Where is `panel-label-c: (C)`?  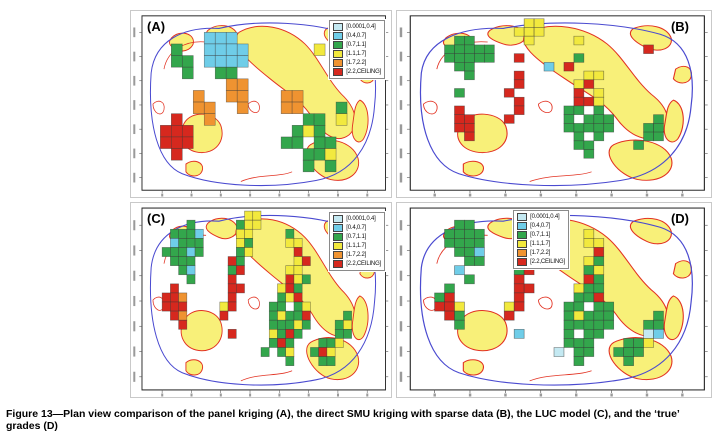 panel-label-c: (C) is located at coordinates (156, 218).